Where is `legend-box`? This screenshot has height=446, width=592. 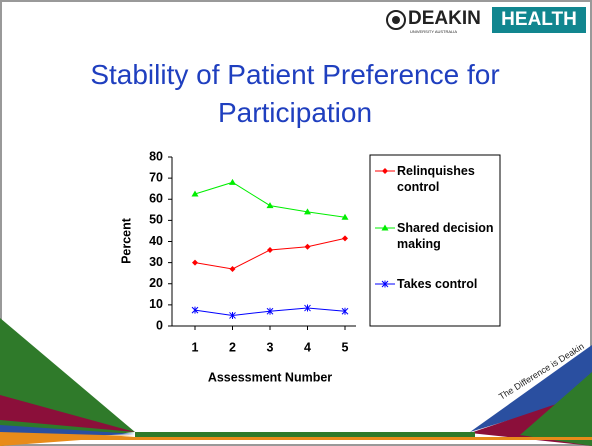 legend-box is located at coordinates (435, 240).